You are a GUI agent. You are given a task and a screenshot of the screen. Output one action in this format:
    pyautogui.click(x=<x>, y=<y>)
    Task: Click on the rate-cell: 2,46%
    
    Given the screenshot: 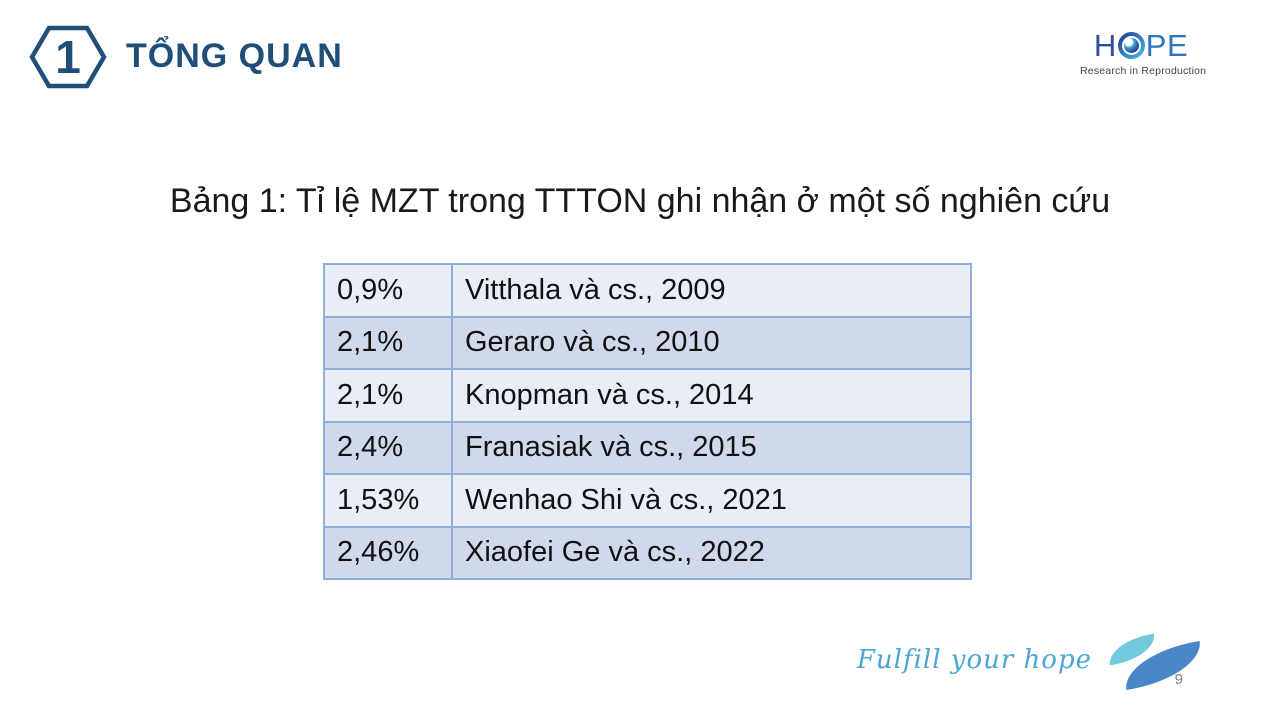 What is the action you would take?
    pyautogui.click(x=388, y=552)
    